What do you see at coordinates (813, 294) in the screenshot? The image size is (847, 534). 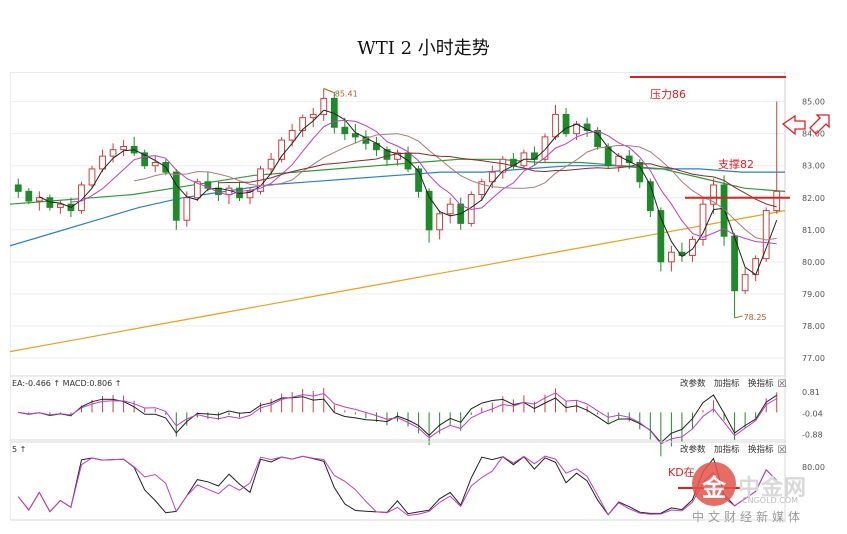 I see `main-y-tick-label: 79.00` at bounding box center [813, 294].